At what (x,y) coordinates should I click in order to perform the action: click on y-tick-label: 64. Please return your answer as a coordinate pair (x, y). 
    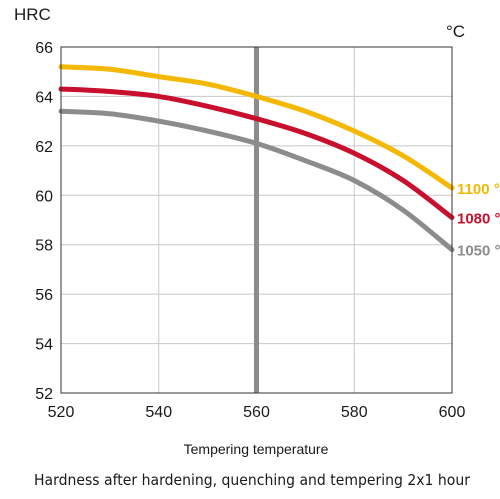
    Looking at the image, I should click on (44, 97).